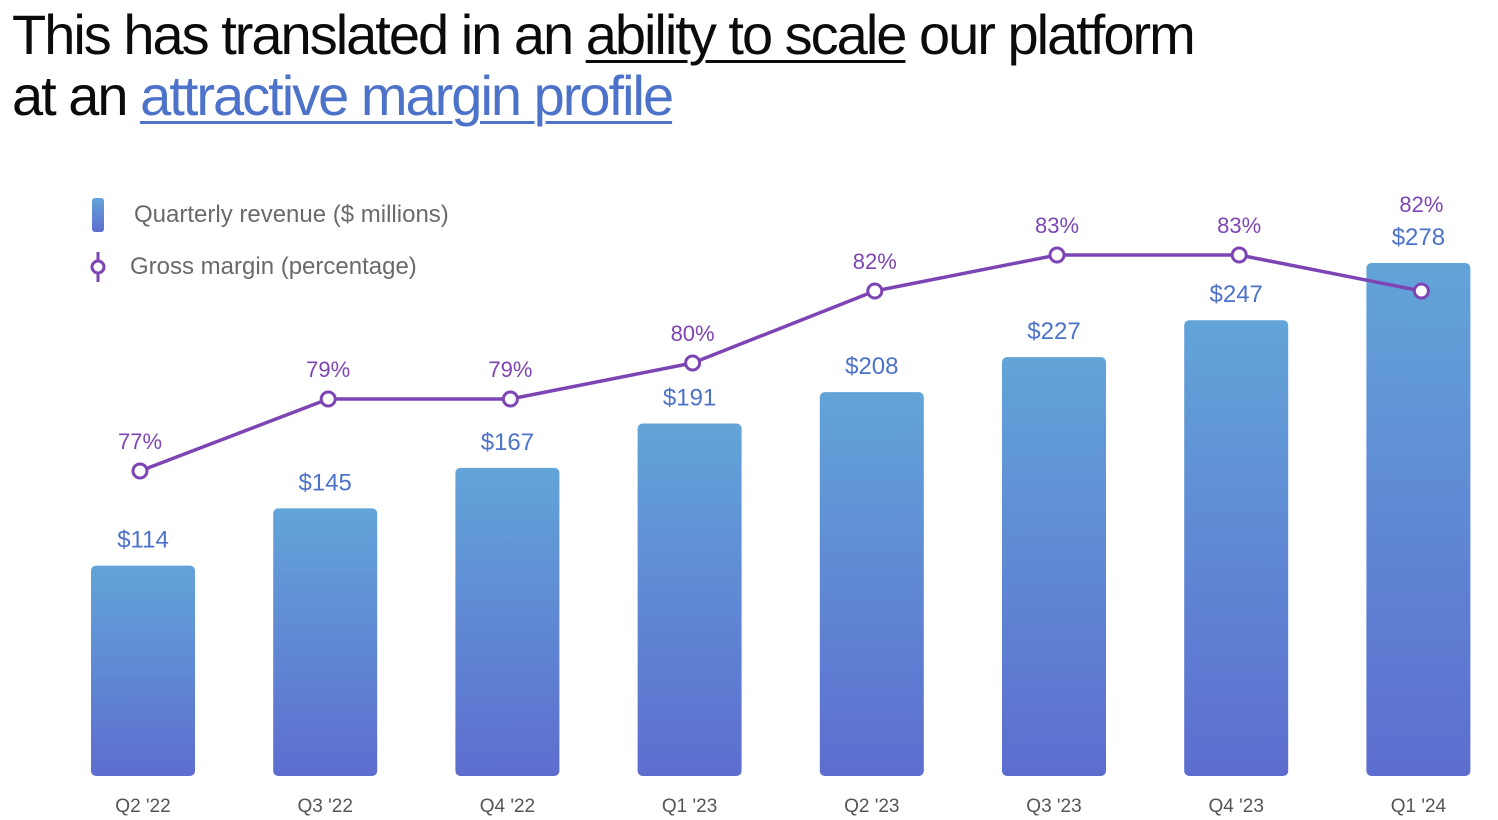  What do you see at coordinates (1236, 294) in the screenshot?
I see `revenue-value-label: $247` at bounding box center [1236, 294].